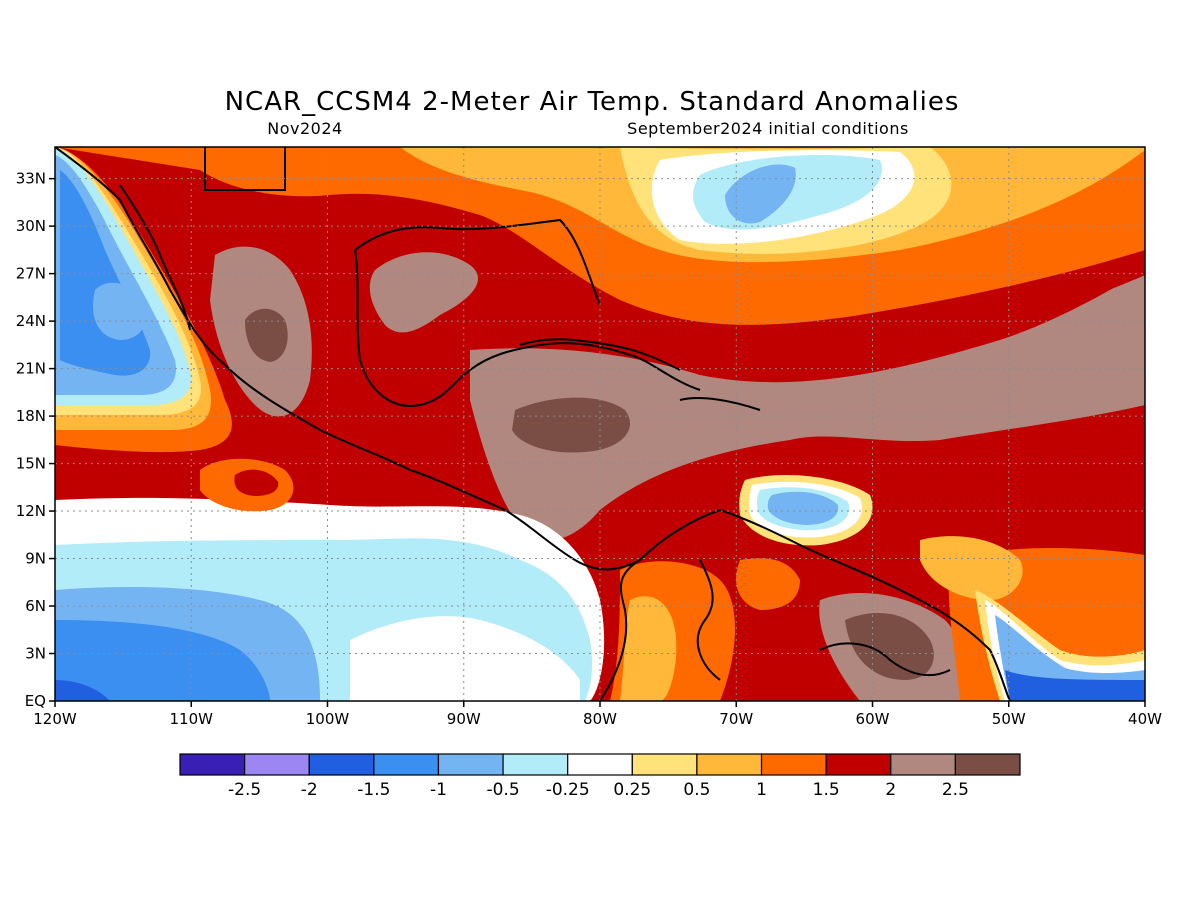 The width and height of the screenshot is (1200, 900). I want to click on hispaniola-coast, so click(720, 404).